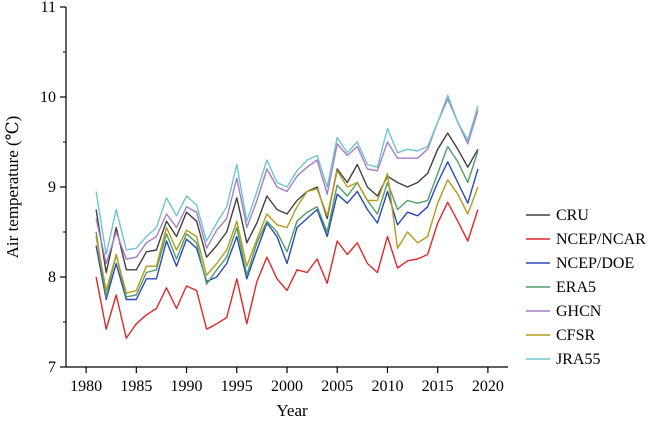  What do you see at coordinates (12, 187) in the screenshot?
I see `y-axis-title: Air temperature (℃)` at bounding box center [12, 187].